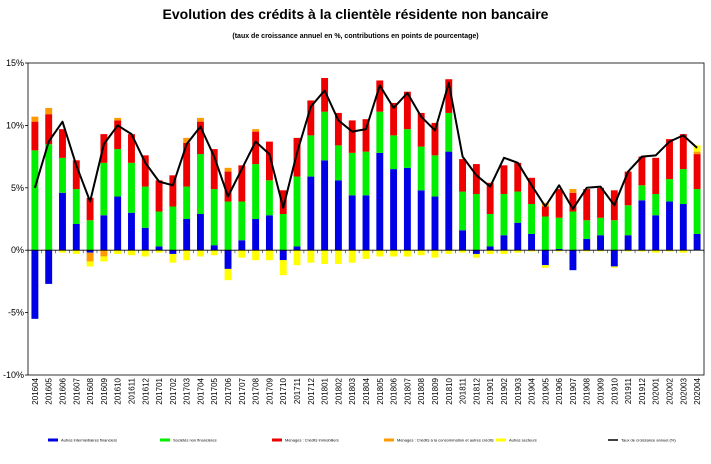 The height and width of the screenshot is (464, 711). Describe the element at coordinates (463, 390) in the screenshot. I see `x-tick-label: 201811` at that location.